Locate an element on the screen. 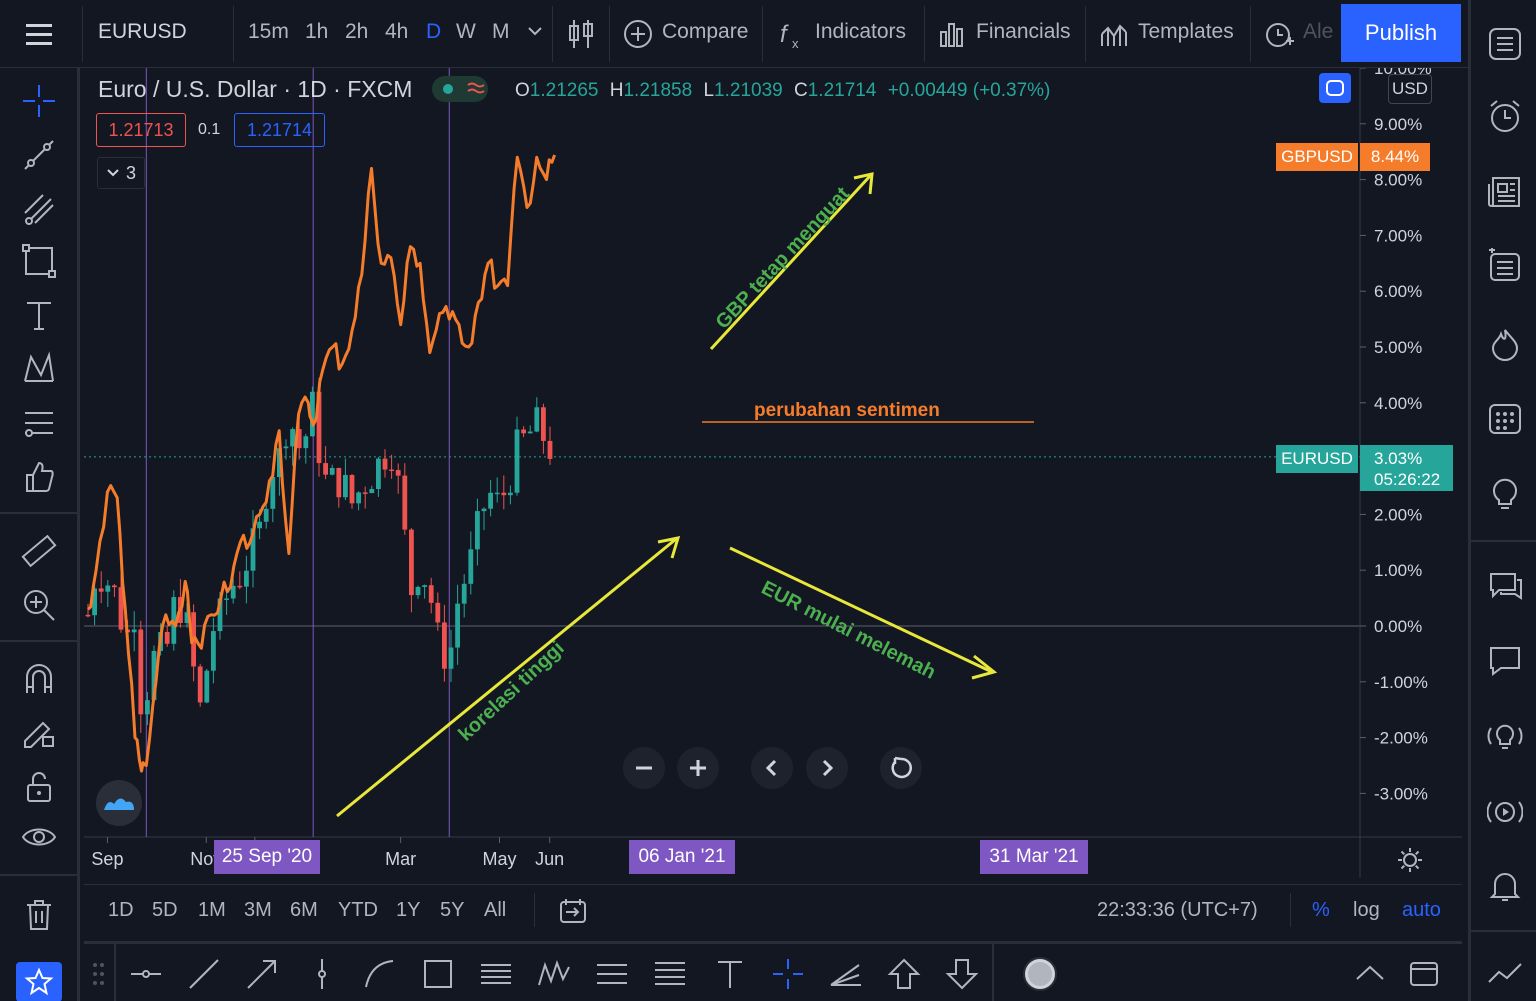  data-window-icon is located at coordinates (1505, 266).